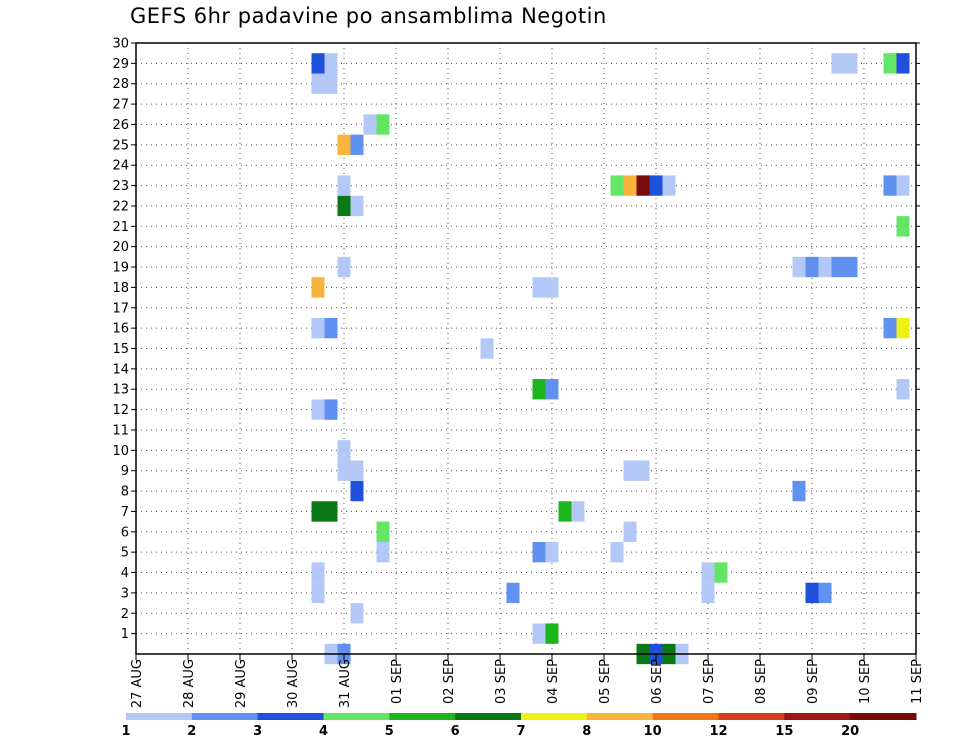  I want to click on y-tick-label: 10, so click(120, 451).